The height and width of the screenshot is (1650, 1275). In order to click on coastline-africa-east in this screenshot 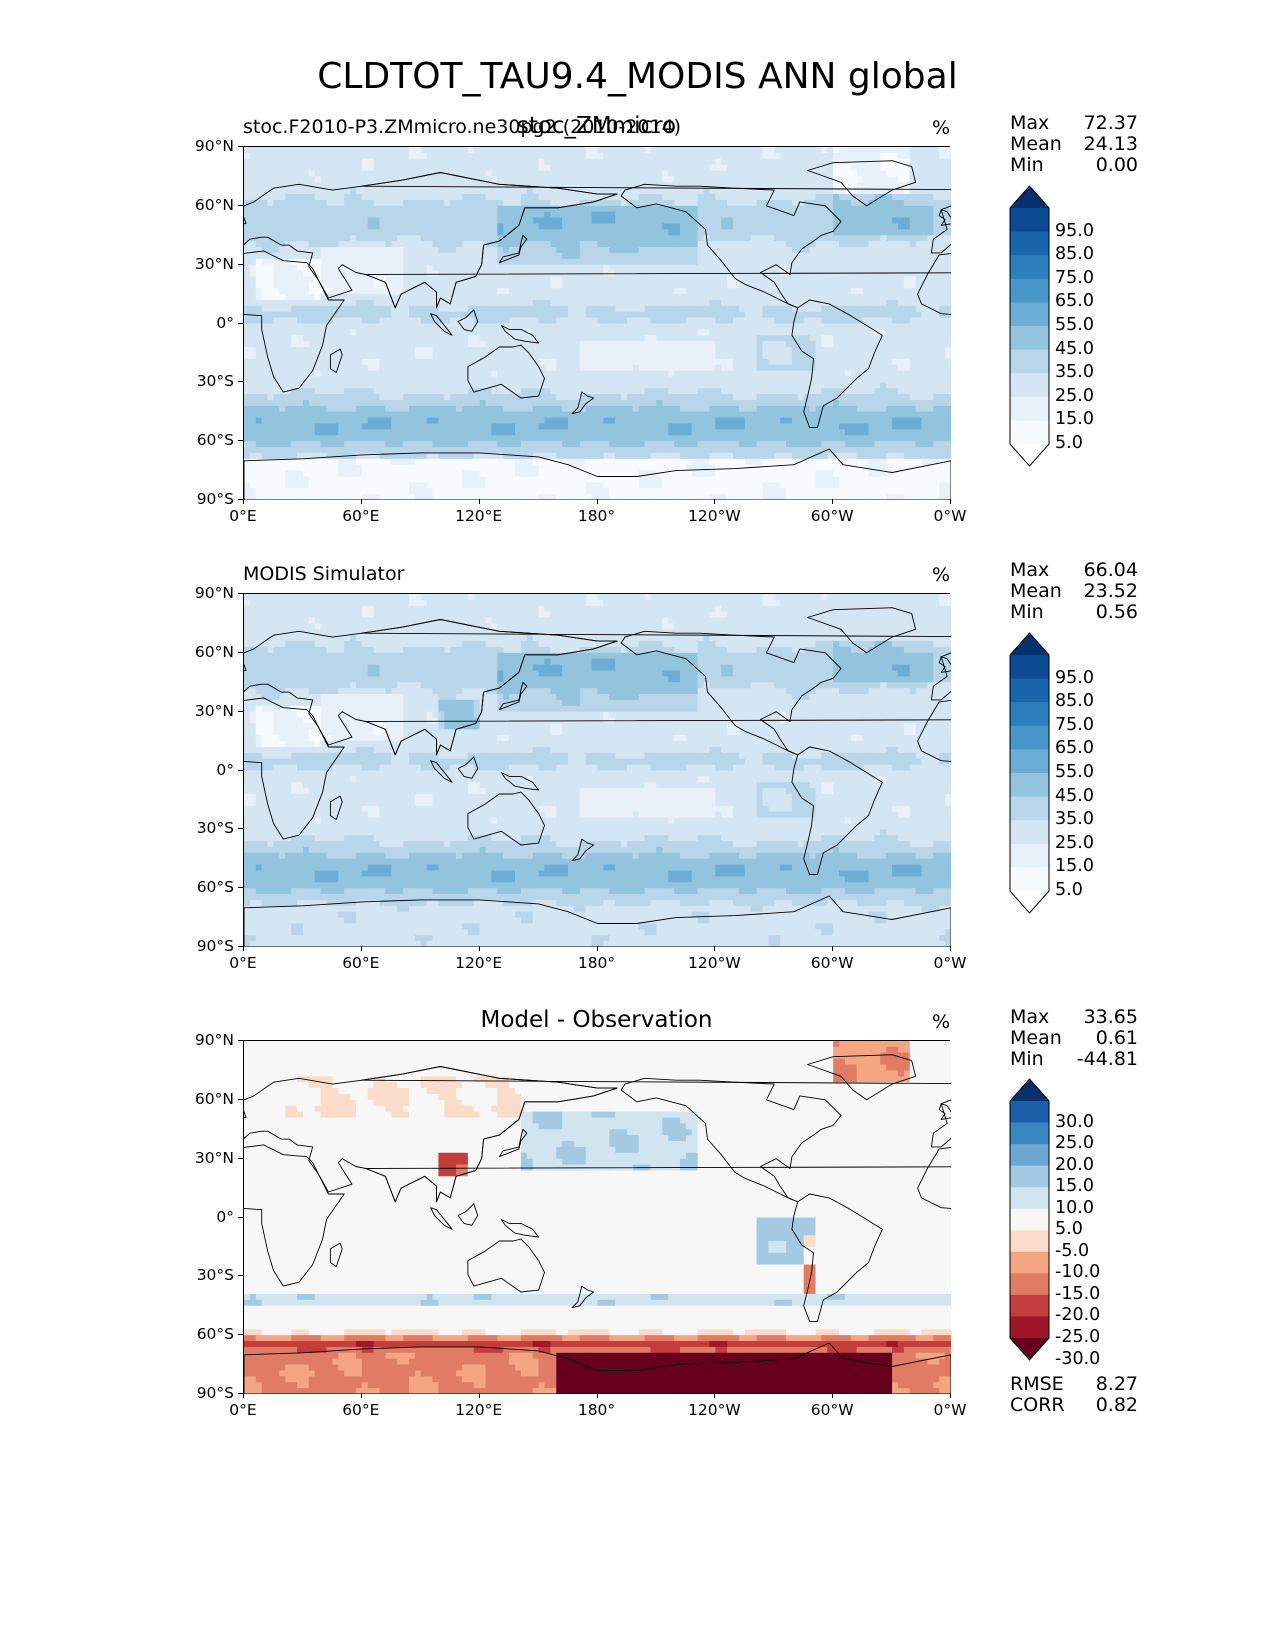, I will do `click(294, 768)`.